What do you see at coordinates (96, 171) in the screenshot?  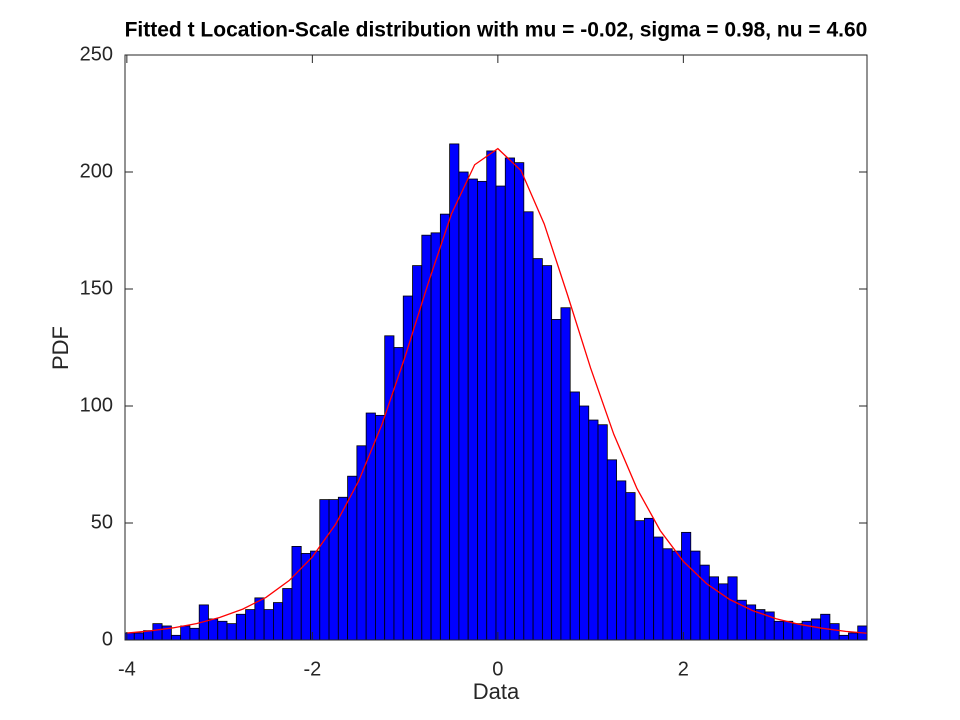 I see `y-tick-label: 200` at bounding box center [96, 171].